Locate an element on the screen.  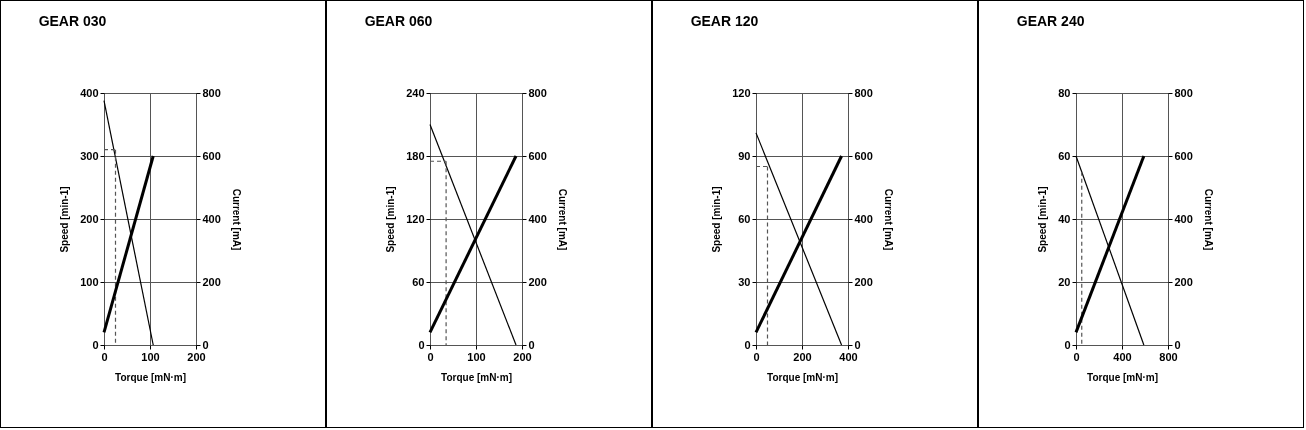
y-tick-label: 240 is located at coordinates (415, 92).